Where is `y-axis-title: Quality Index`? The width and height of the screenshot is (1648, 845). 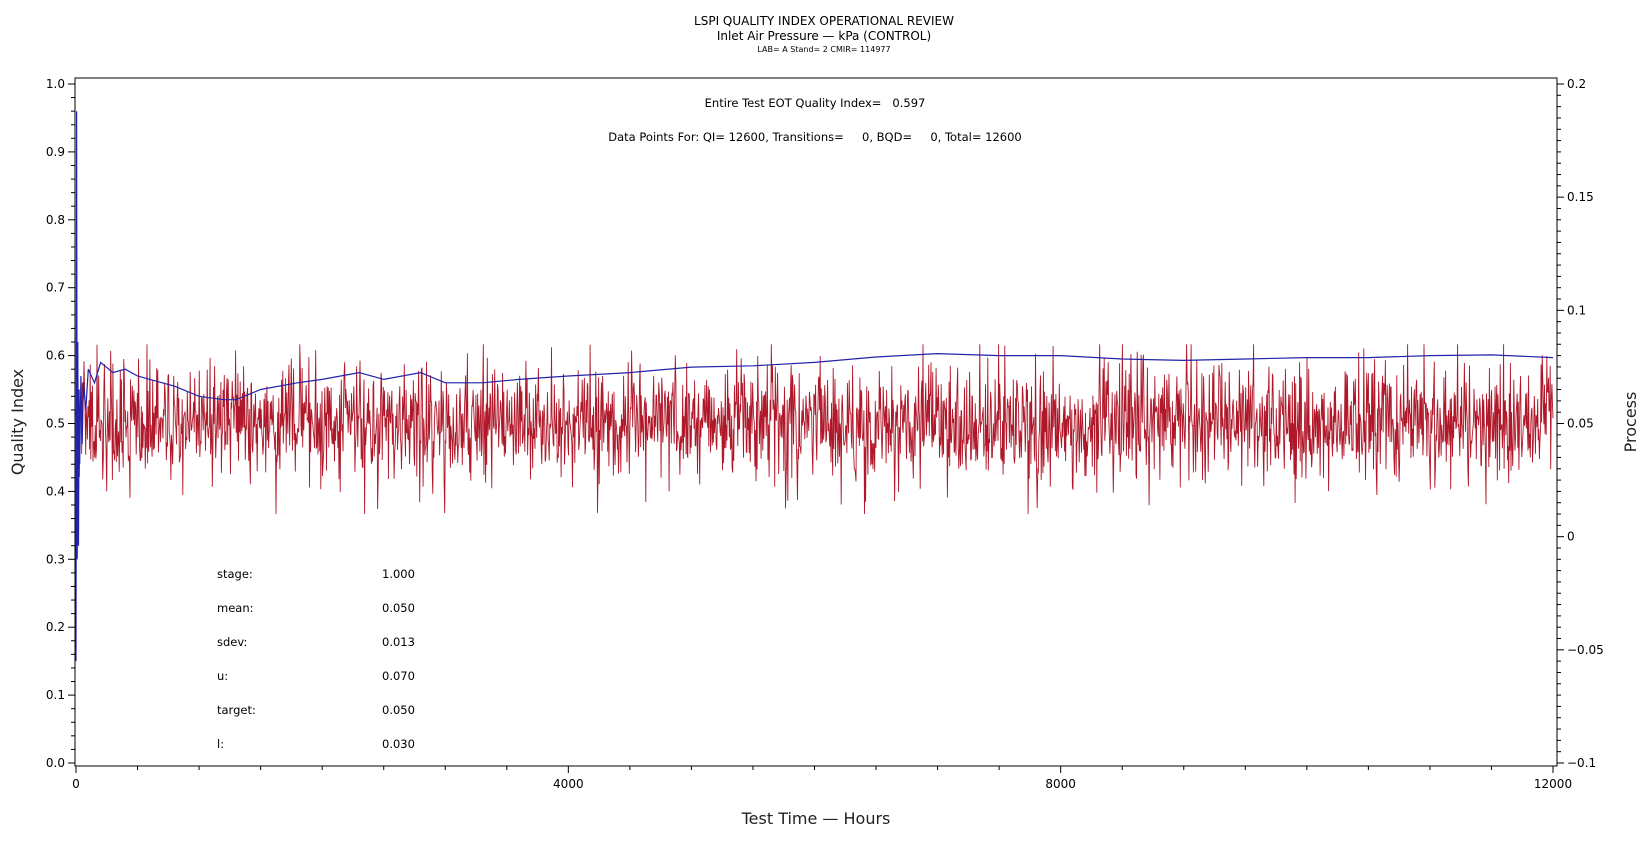
y-axis-title: Quality Index is located at coordinates (17, 422).